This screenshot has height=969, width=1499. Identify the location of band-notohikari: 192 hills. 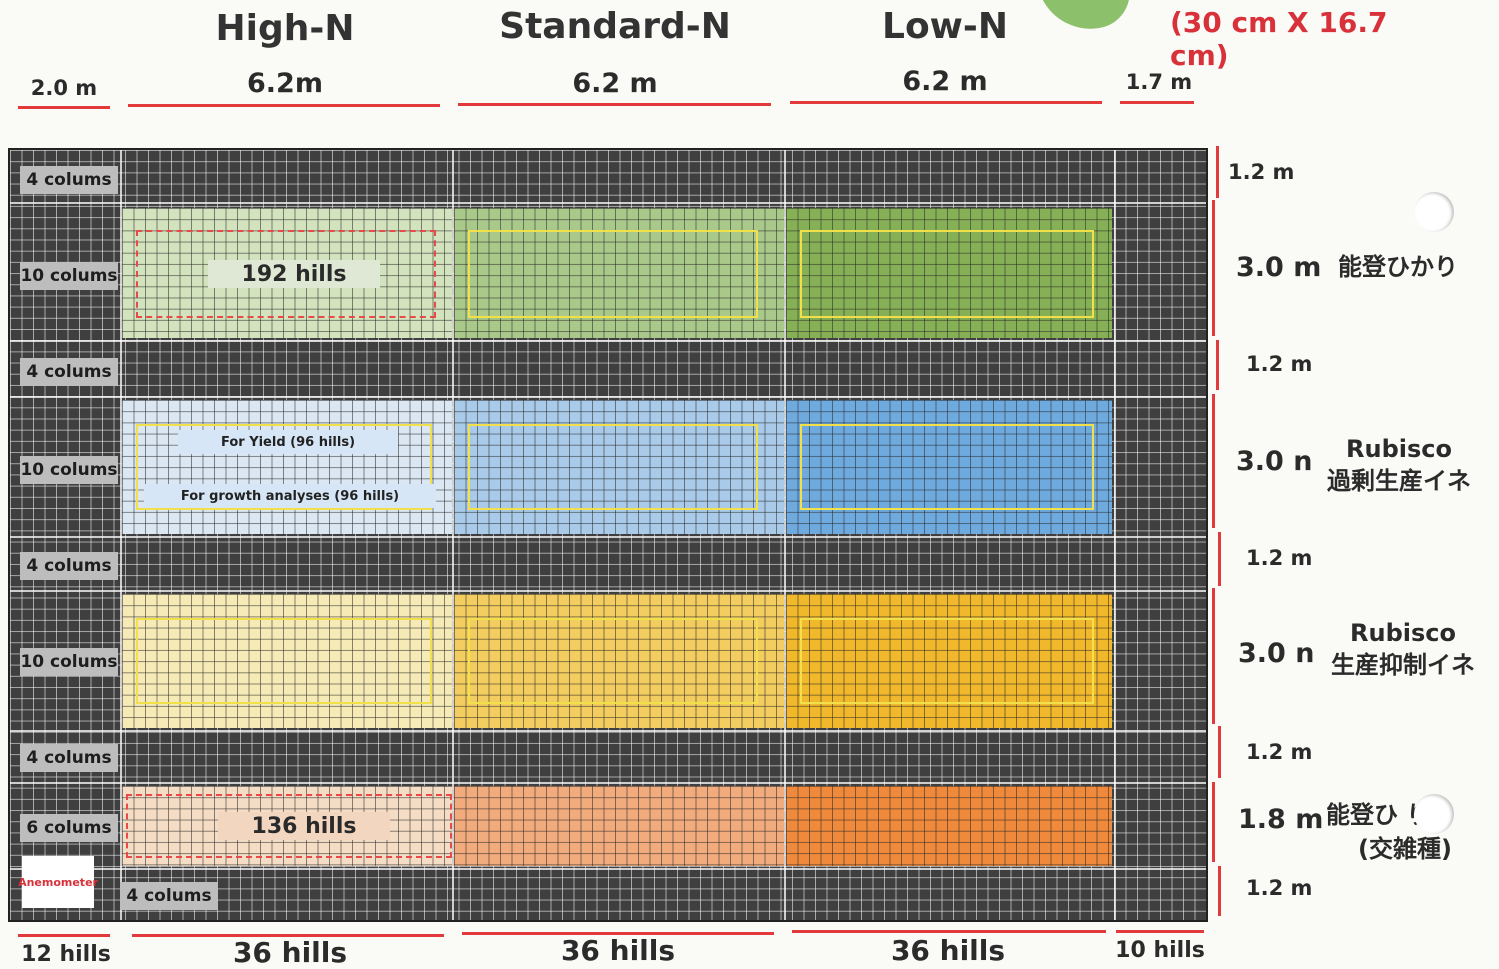
(617, 273).